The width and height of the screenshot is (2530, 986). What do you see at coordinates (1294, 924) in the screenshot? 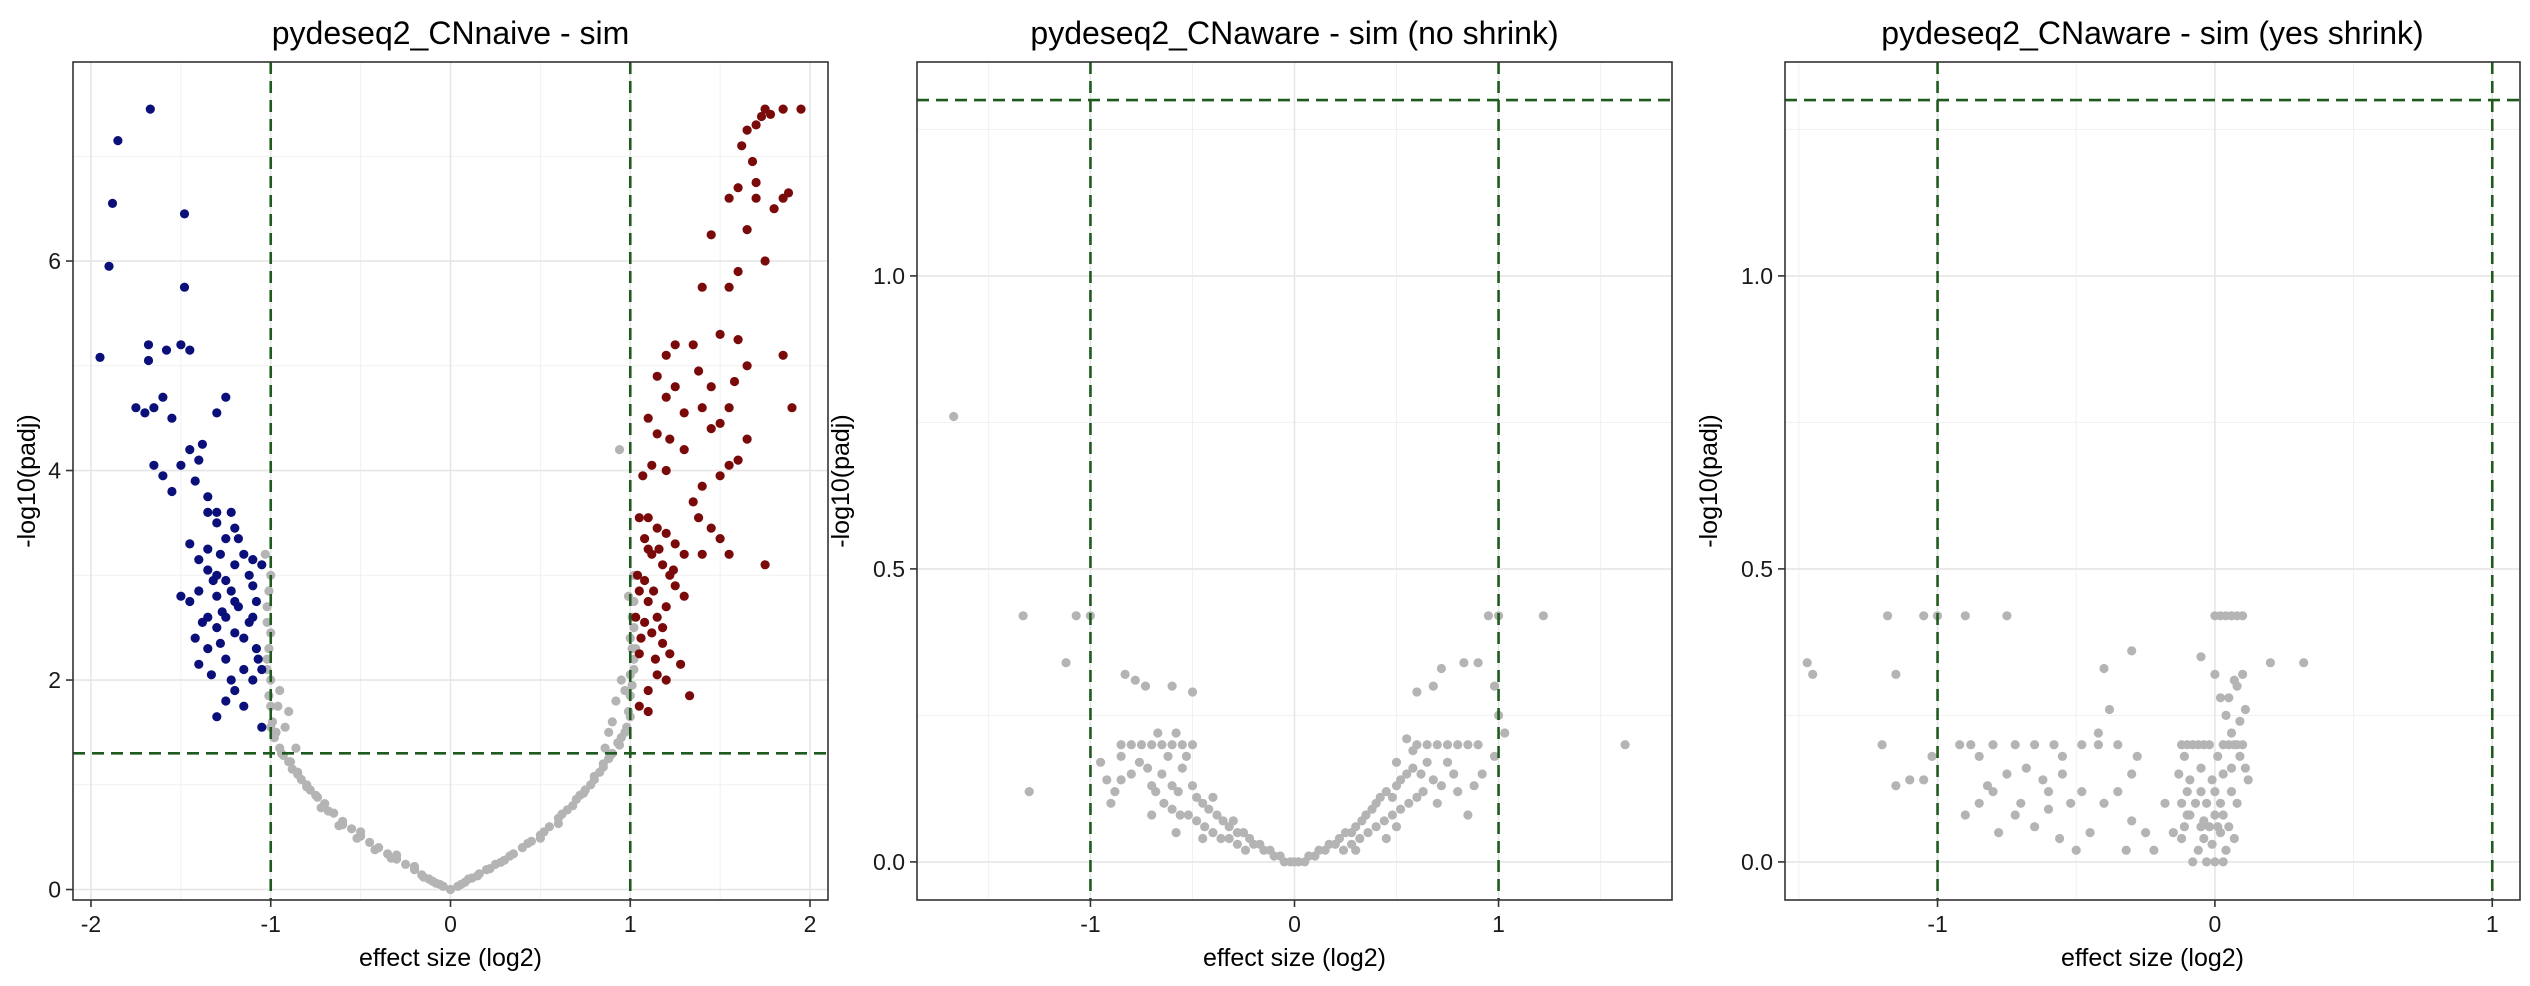
I see `x-tick-label: 0` at bounding box center [1294, 924].